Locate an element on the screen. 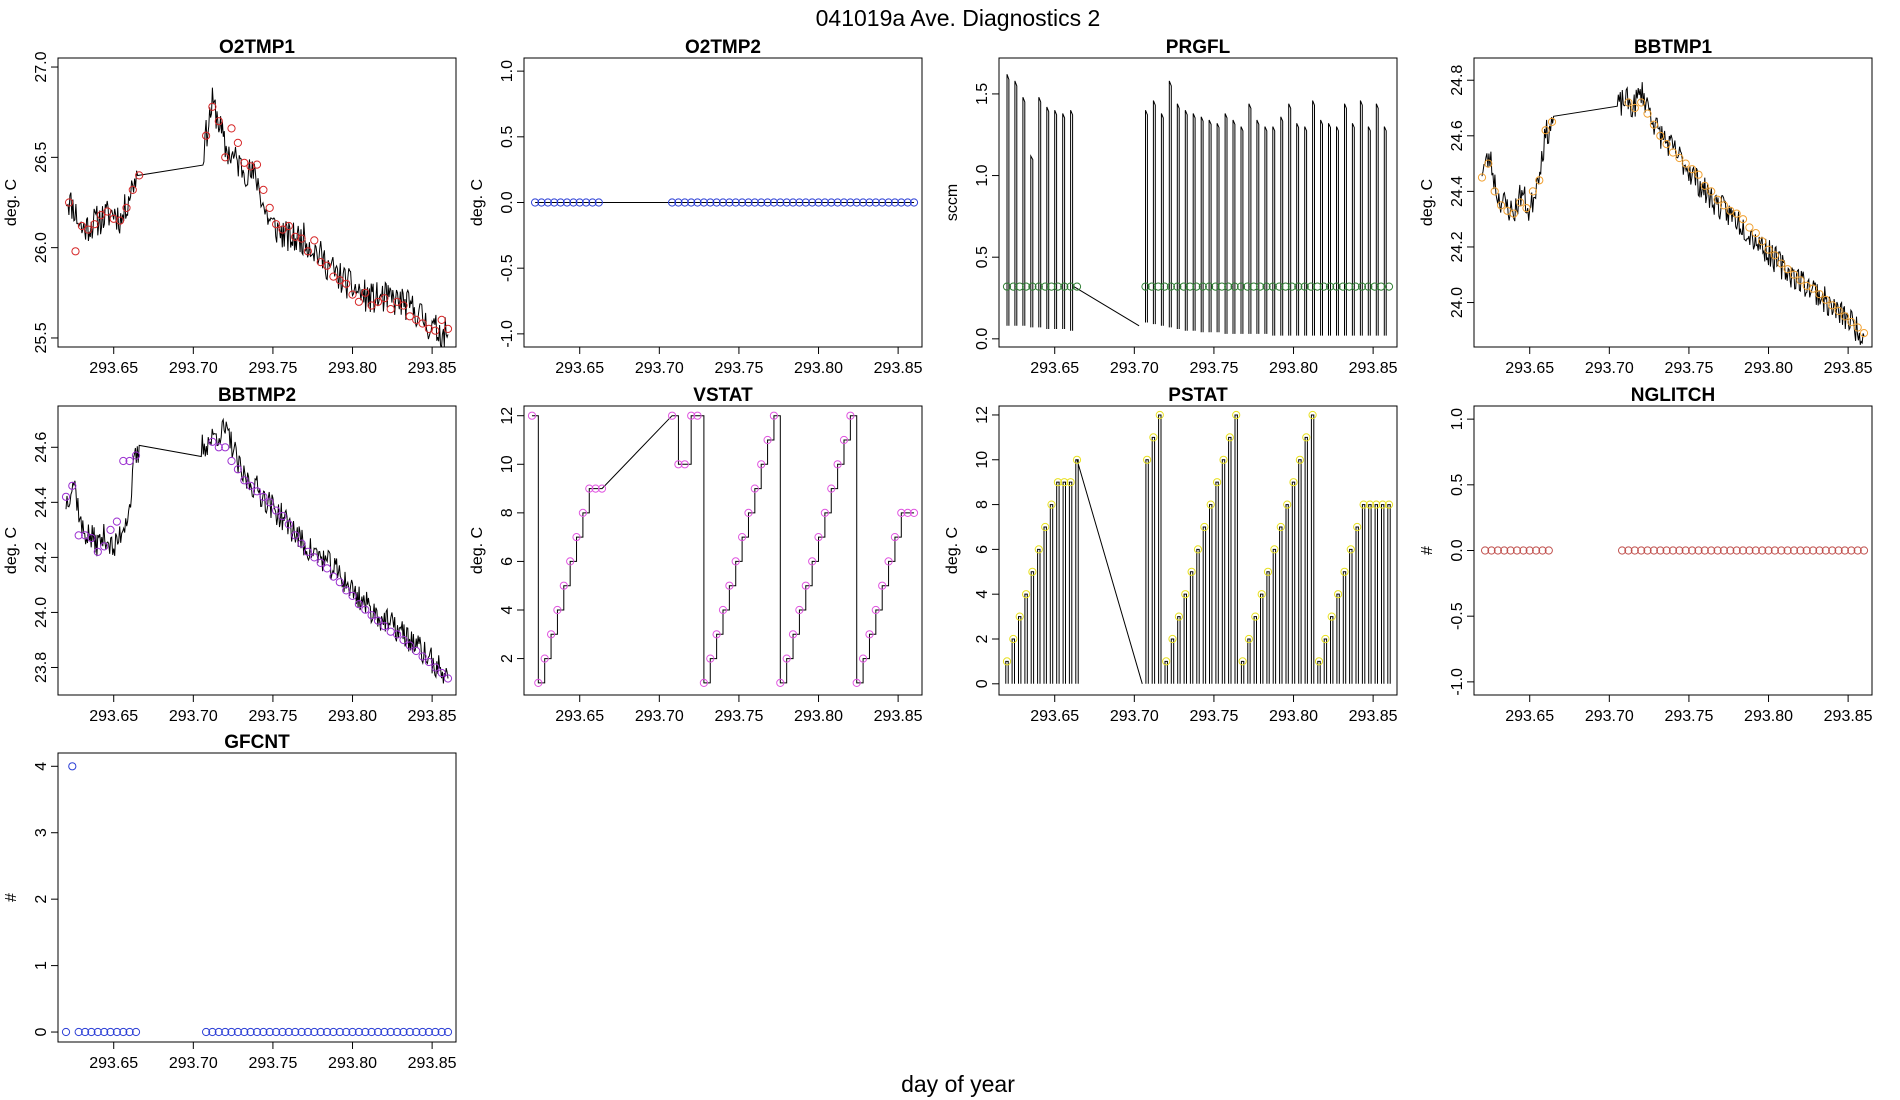 The height and width of the screenshot is (1100, 1900). panel-title: VSTAT is located at coordinates (723, 395).